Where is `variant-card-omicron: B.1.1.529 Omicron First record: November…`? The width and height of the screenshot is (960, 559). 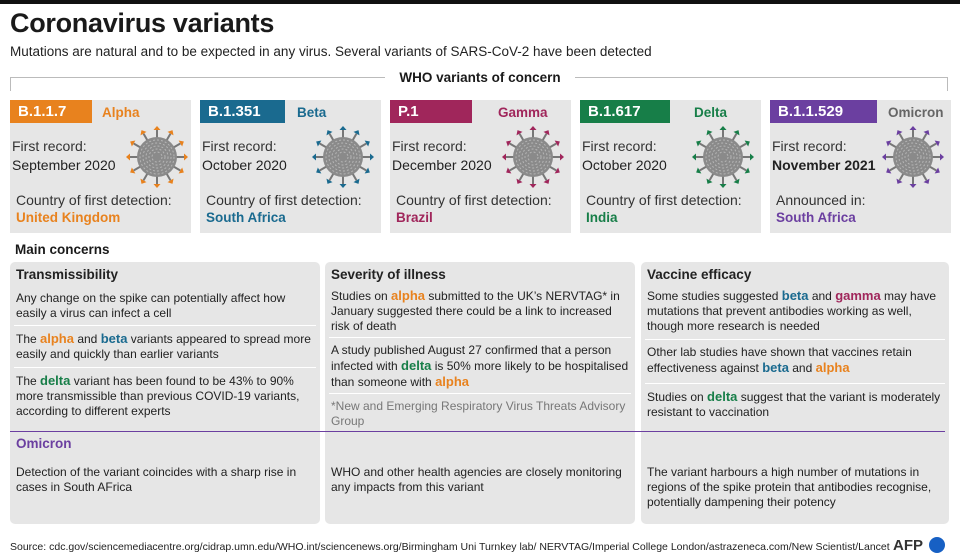
variant-card-omicron: B.1.1.529 Omicron First record: November… is located at coordinates (860, 166).